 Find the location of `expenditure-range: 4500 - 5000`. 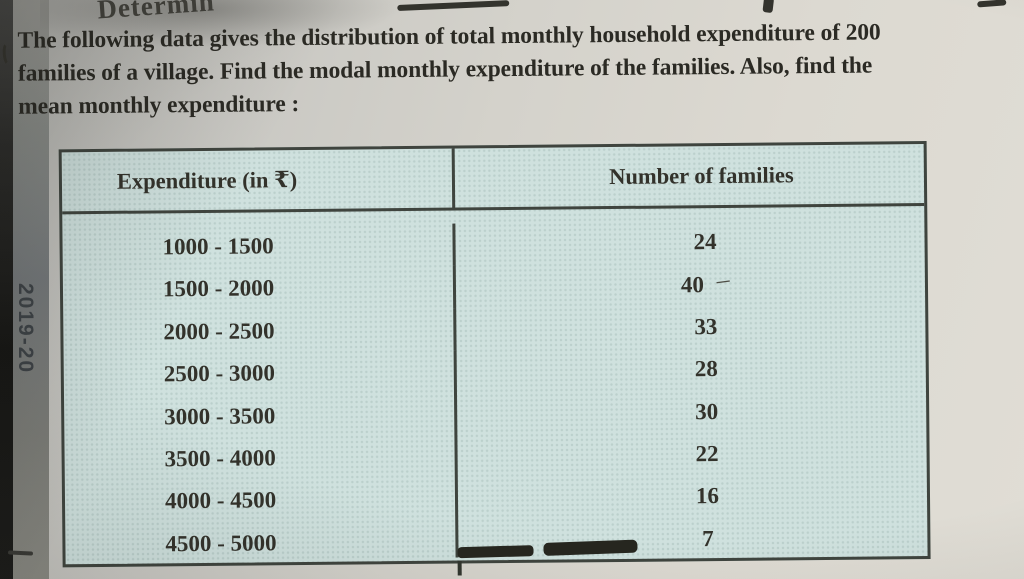

expenditure-range: 4500 - 5000 is located at coordinates (262, 541).